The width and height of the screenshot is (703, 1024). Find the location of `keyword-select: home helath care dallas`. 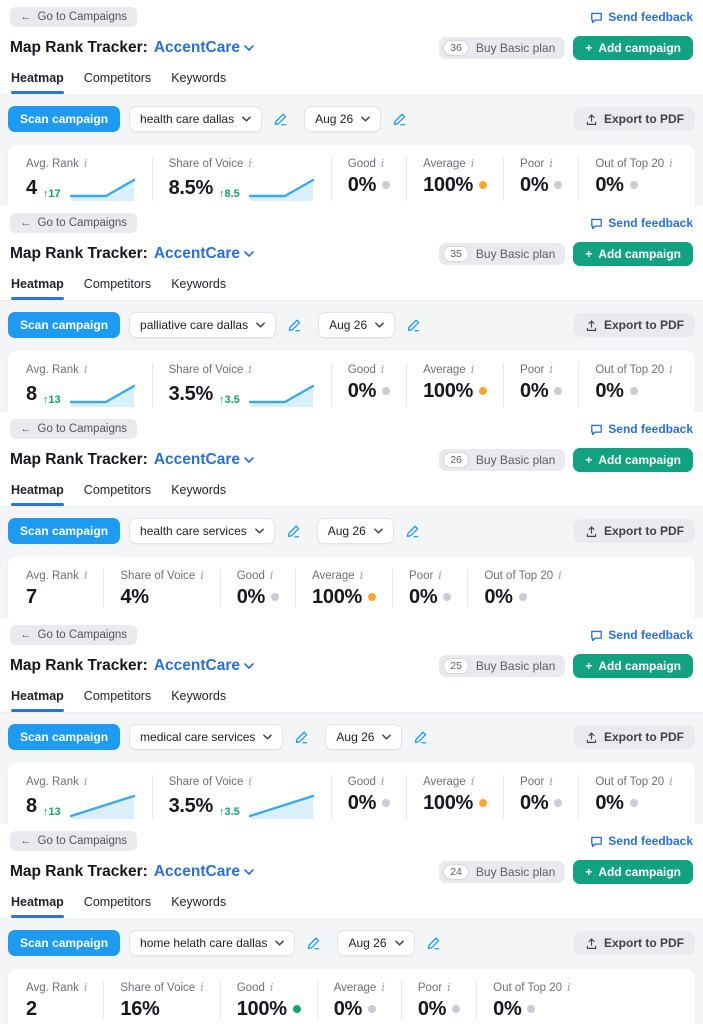

keyword-select: home helath care dallas is located at coordinates (212, 943).